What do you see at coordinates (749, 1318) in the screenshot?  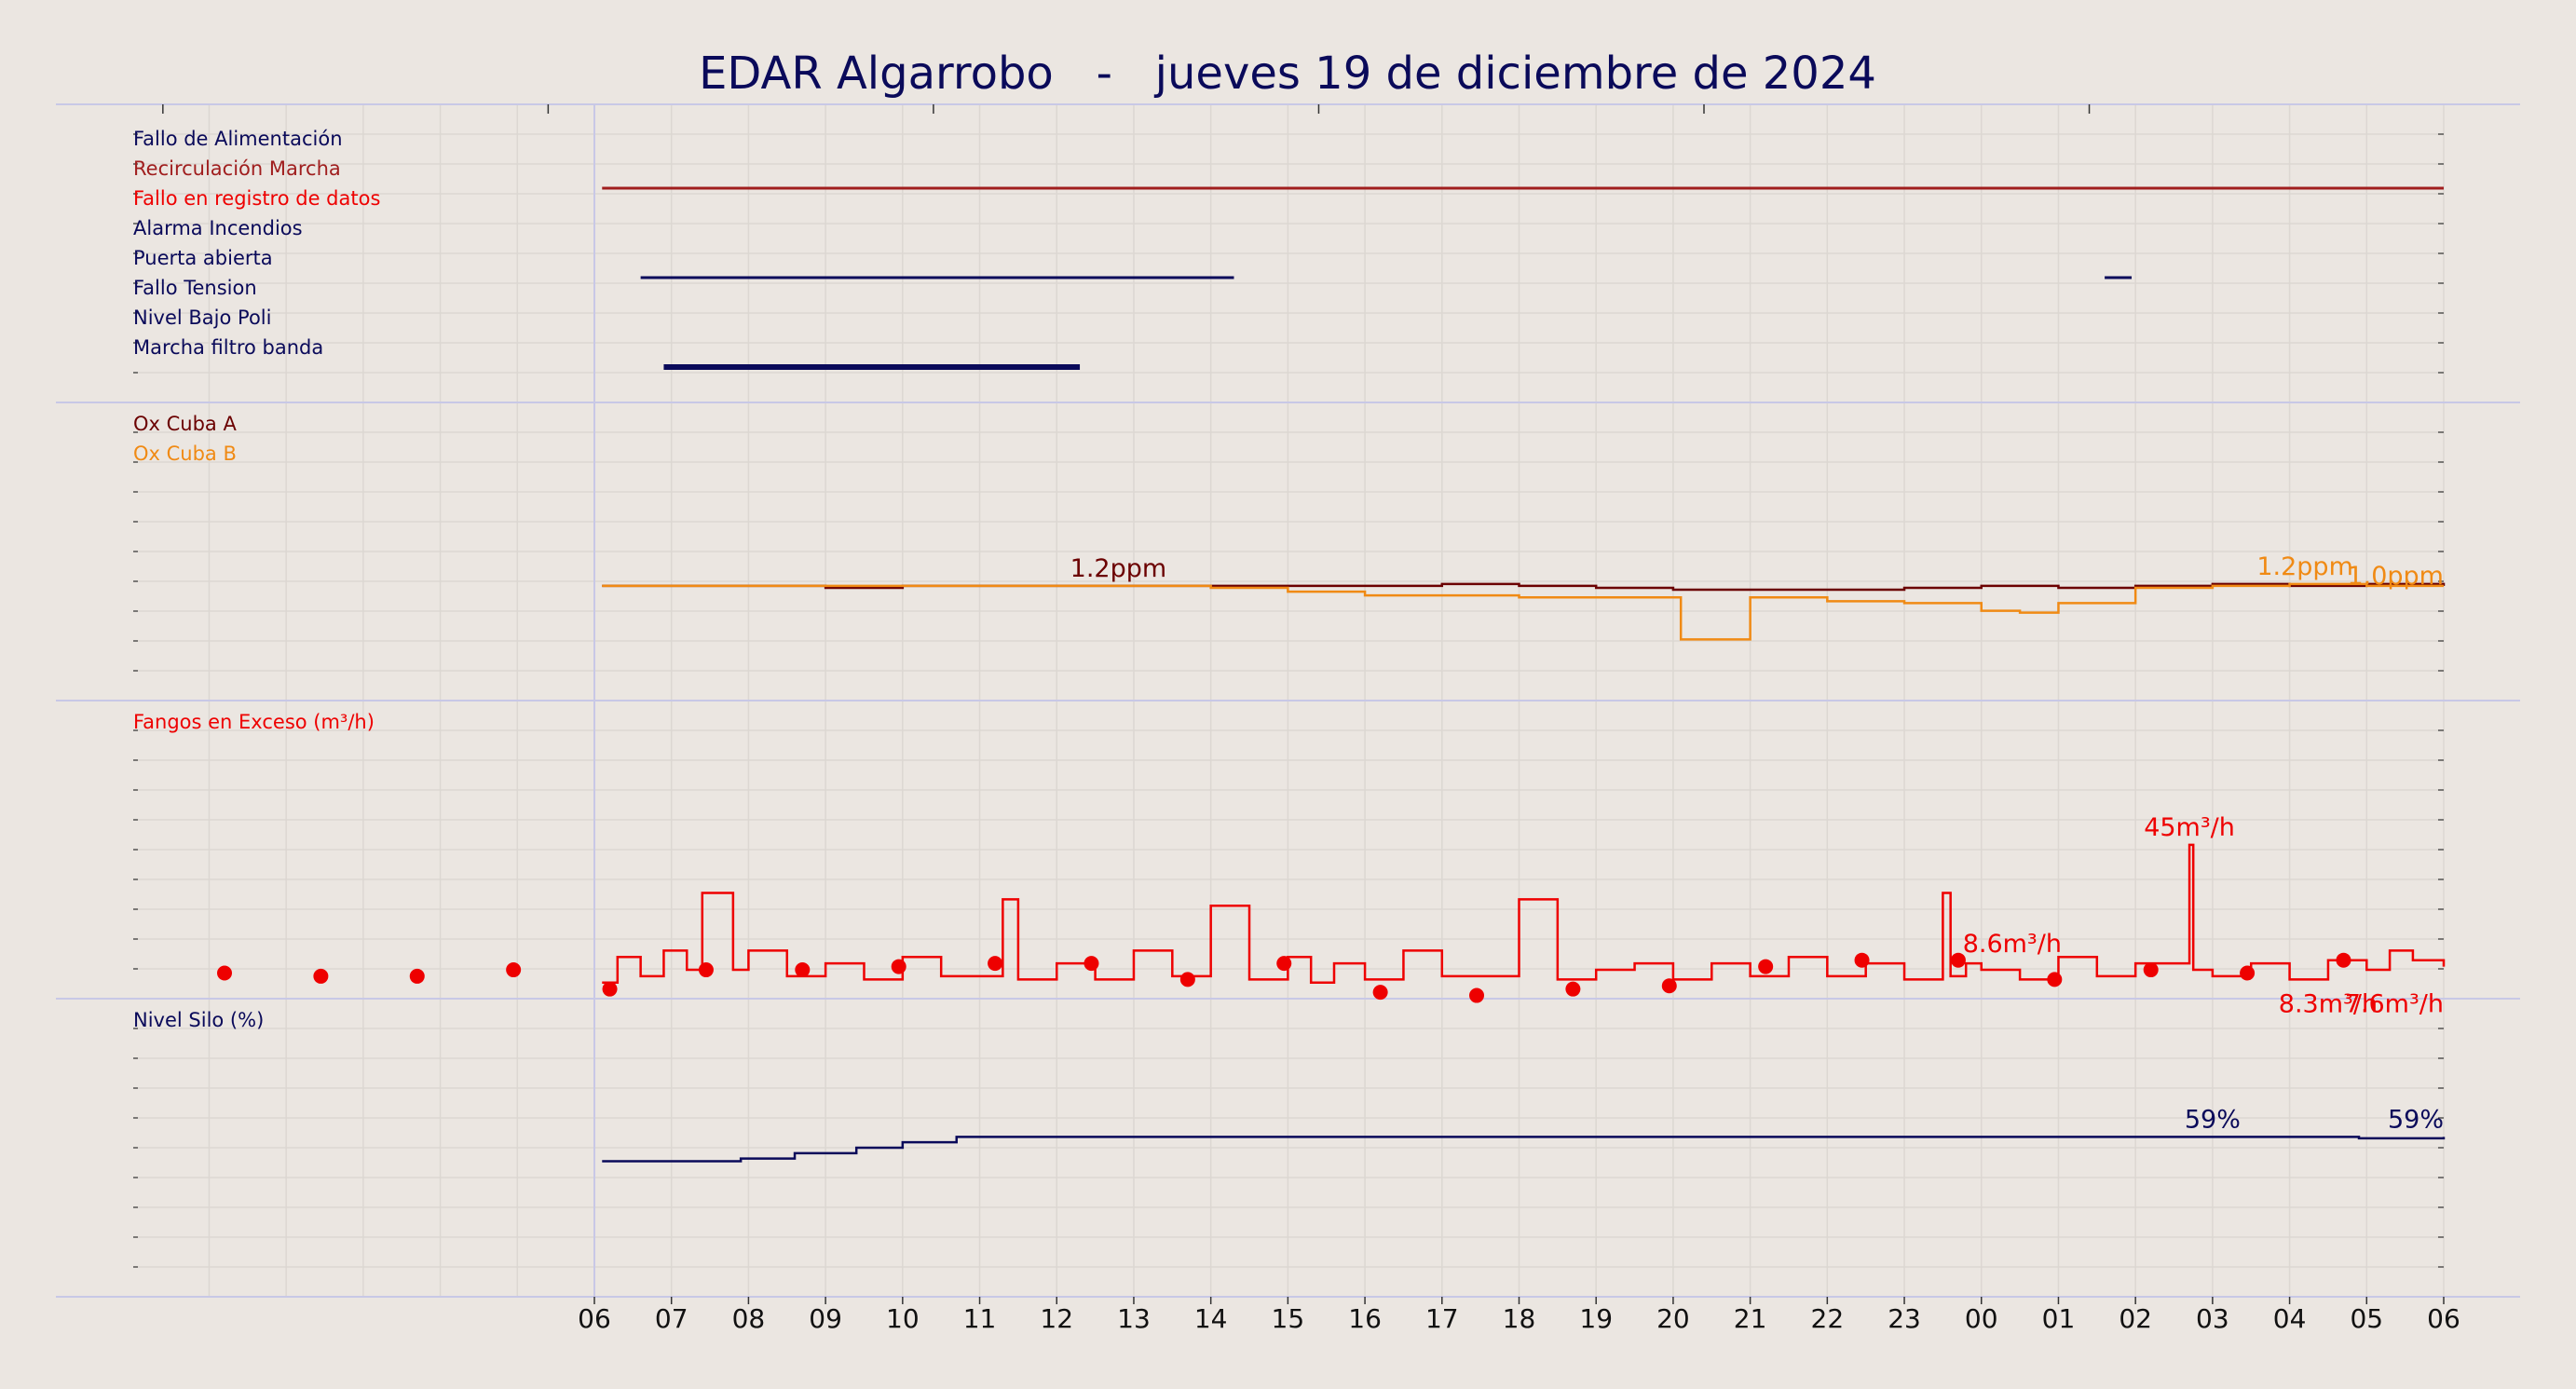 I see `x-tick-label: 08` at bounding box center [749, 1318].